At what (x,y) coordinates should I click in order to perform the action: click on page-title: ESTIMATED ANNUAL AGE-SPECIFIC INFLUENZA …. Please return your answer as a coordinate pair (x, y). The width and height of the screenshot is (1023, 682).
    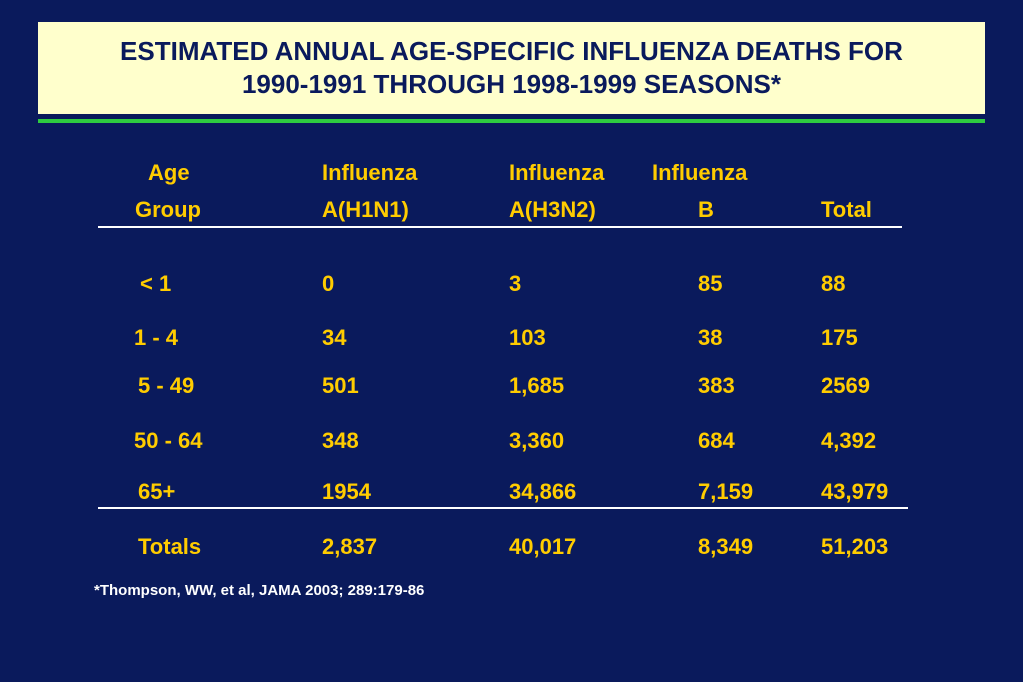
    Looking at the image, I should click on (511, 68).